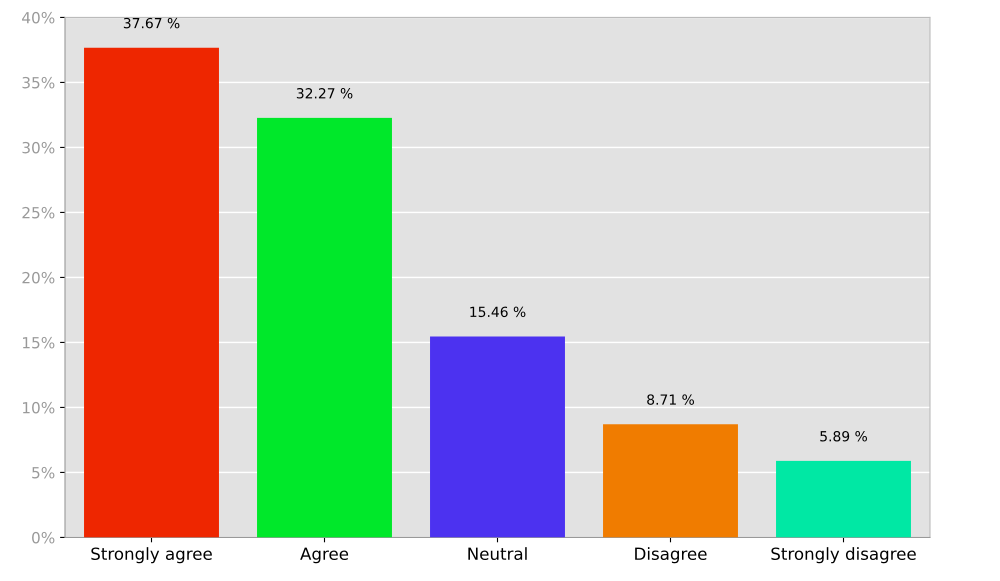 The height and width of the screenshot is (581, 1000). What do you see at coordinates (38, 148) in the screenshot?
I see `y-tick-label: 30%` at bounding box center [38, 148].